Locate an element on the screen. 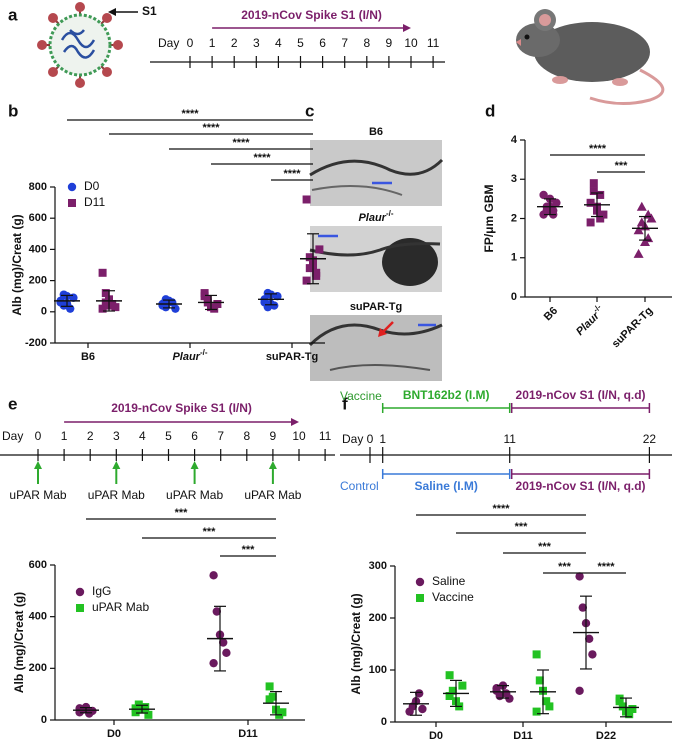 This screenshot has width=685, height=743. x-tick-label: Plaur-/- is located at coordinates (189, 355).